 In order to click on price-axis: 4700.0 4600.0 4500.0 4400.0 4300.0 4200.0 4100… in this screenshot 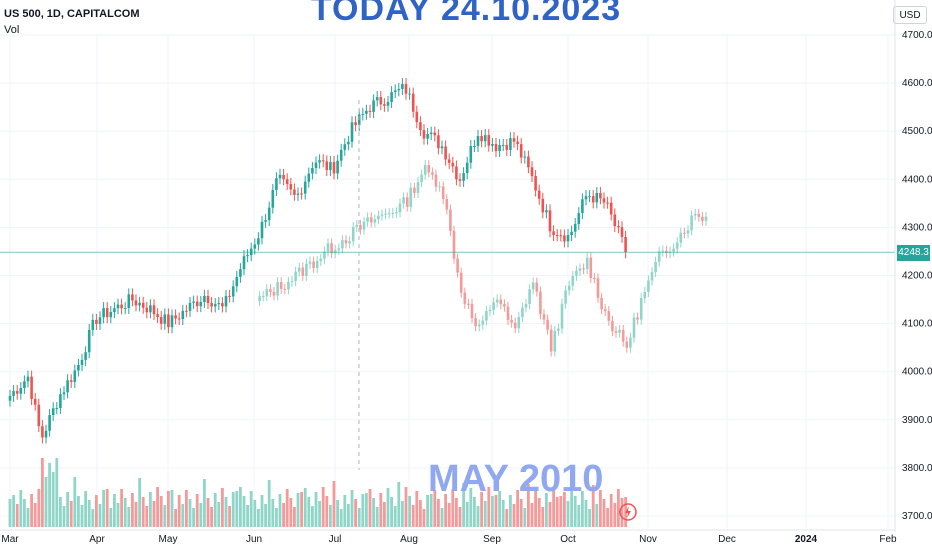, I will do `click(913, 266)`.